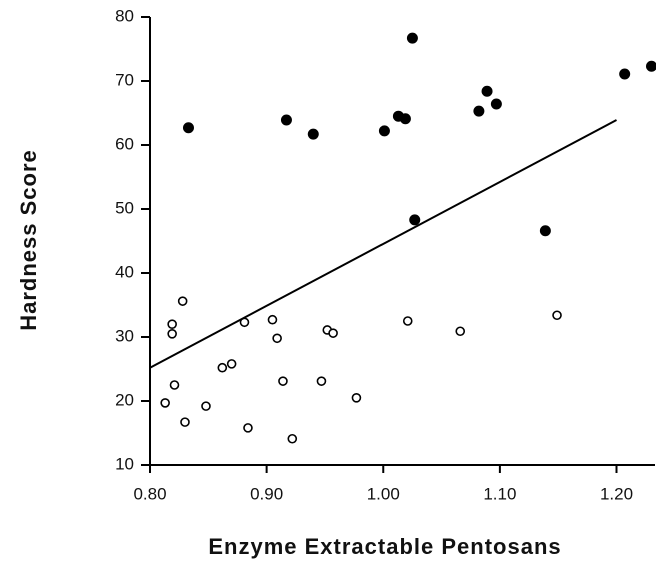 The height and width of the screenshot is (568, 656). Describe the element at coordinates (616, 493) in the screenshot. I see `x-tick-label: 1.20` at that location.